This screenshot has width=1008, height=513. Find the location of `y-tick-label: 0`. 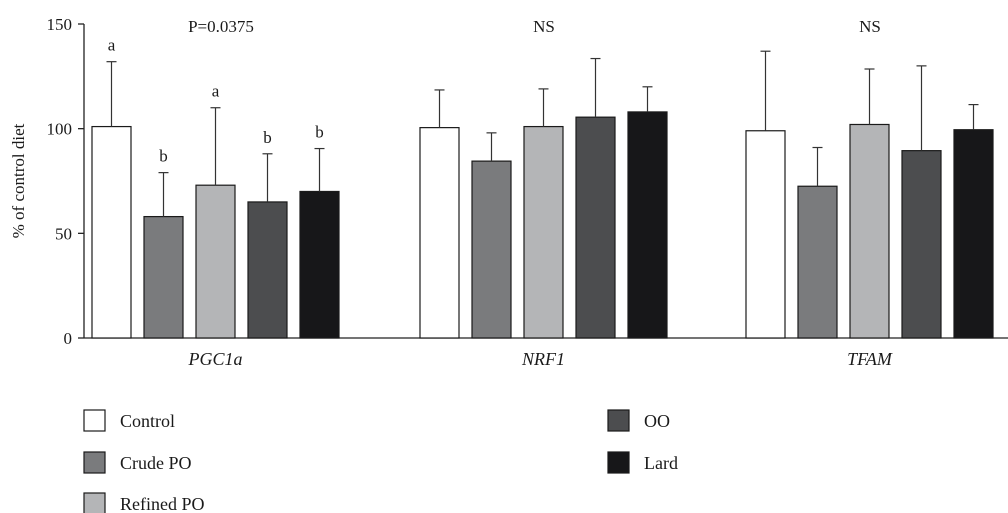

y-tick-label: 0 is located at coordinates (68, 338).